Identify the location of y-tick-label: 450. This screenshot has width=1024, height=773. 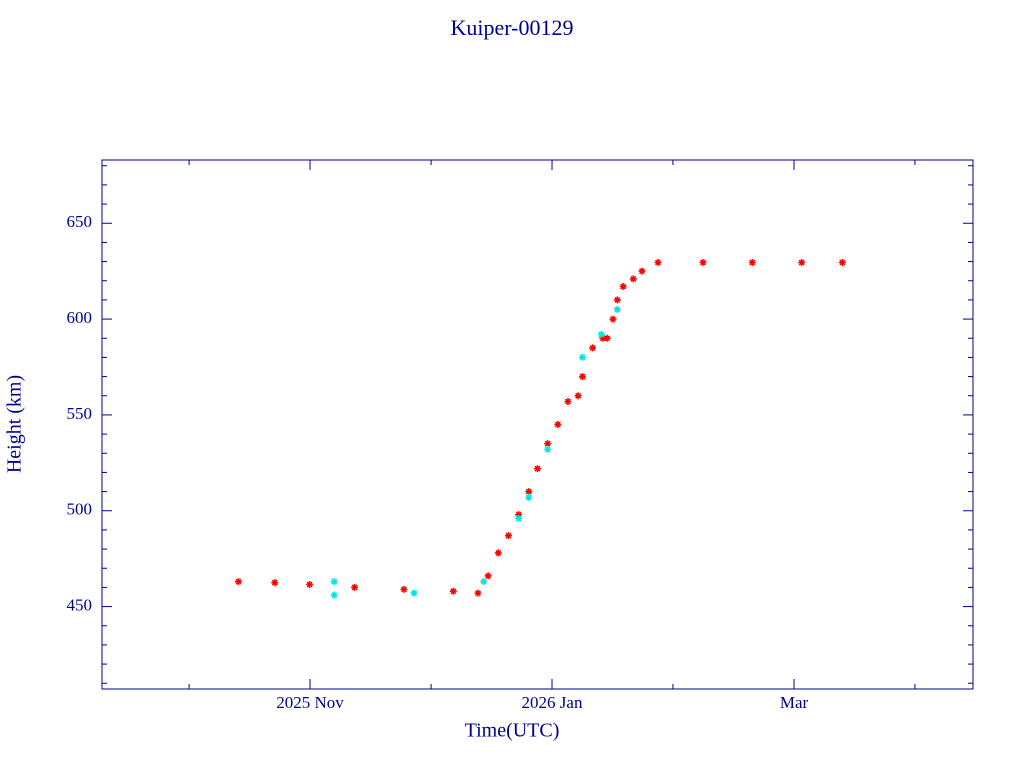
(80, 604).